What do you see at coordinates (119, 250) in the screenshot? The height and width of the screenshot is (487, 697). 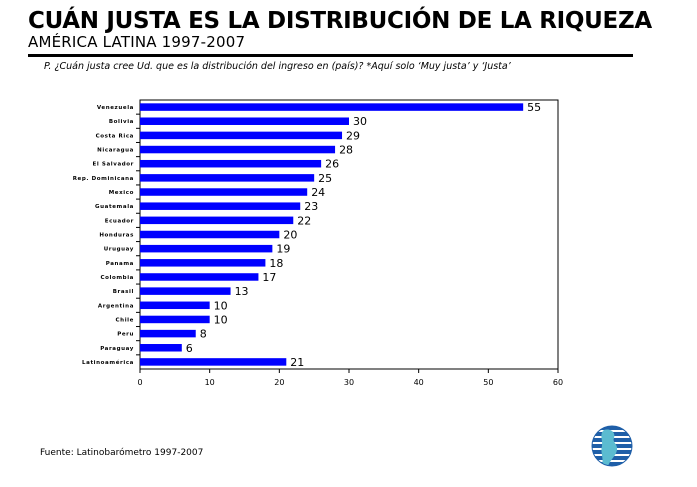 I see `category-label: Uruguay` at bounding box center [119, 250].